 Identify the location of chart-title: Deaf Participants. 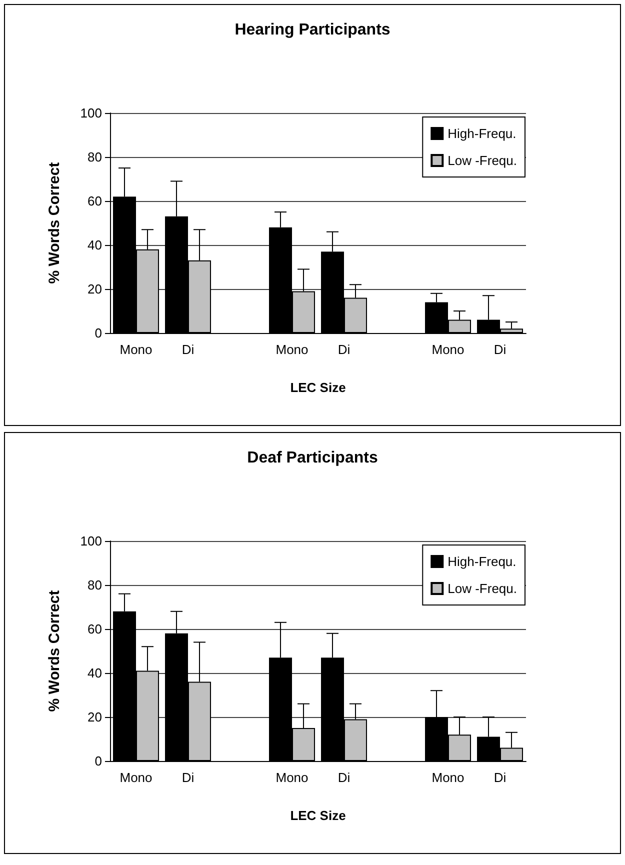
(312, 458).